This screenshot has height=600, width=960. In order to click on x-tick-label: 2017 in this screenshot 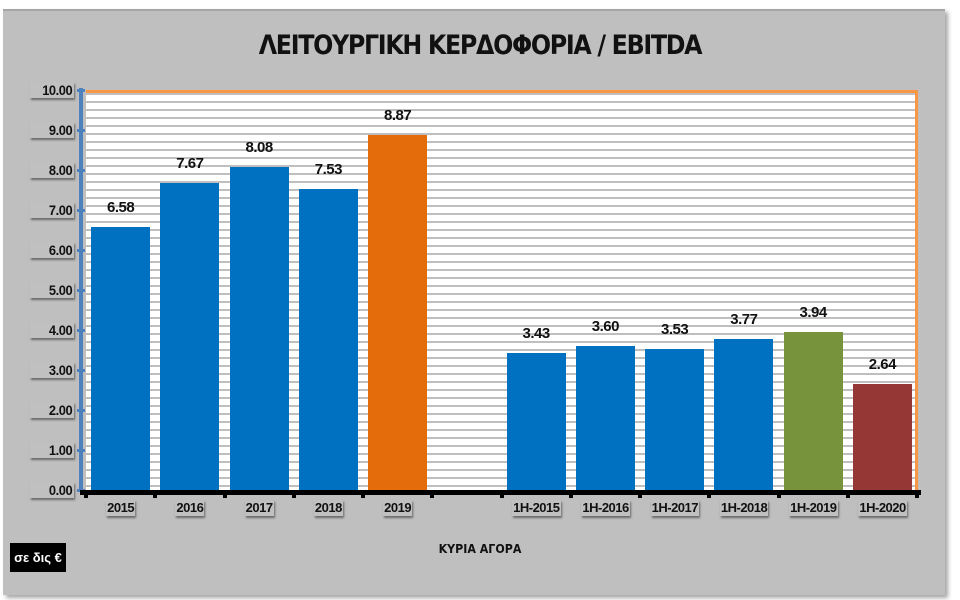, I will do `click(259, 508)`.